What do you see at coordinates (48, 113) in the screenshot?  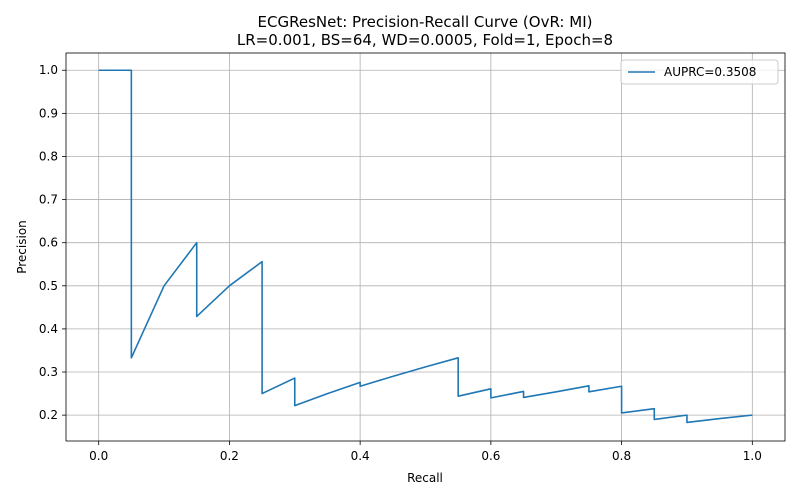 I see `y-tick-label: 0.9` at bounding box center [48, 113].